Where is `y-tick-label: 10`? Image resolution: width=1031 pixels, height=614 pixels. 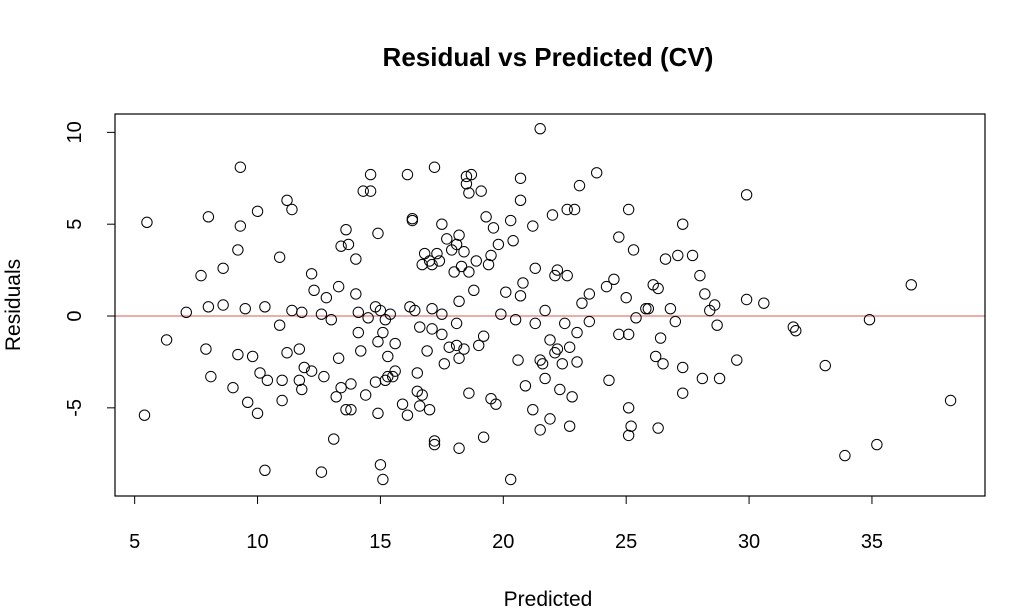
y-tick-label: 10 is located at coordinates (75, 132).